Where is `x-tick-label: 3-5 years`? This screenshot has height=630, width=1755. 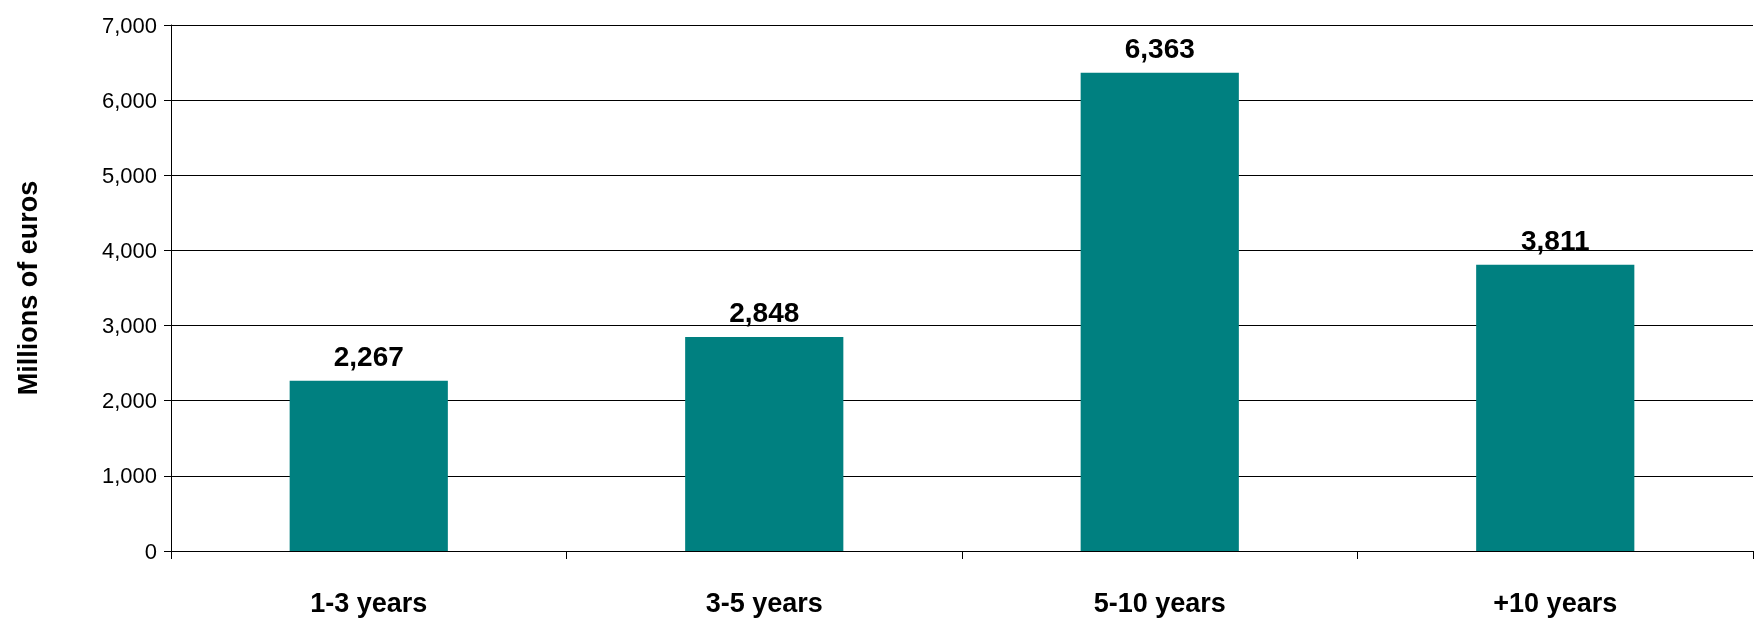 x-tick-label: 3-5 years is located at coordinates (764, 602).